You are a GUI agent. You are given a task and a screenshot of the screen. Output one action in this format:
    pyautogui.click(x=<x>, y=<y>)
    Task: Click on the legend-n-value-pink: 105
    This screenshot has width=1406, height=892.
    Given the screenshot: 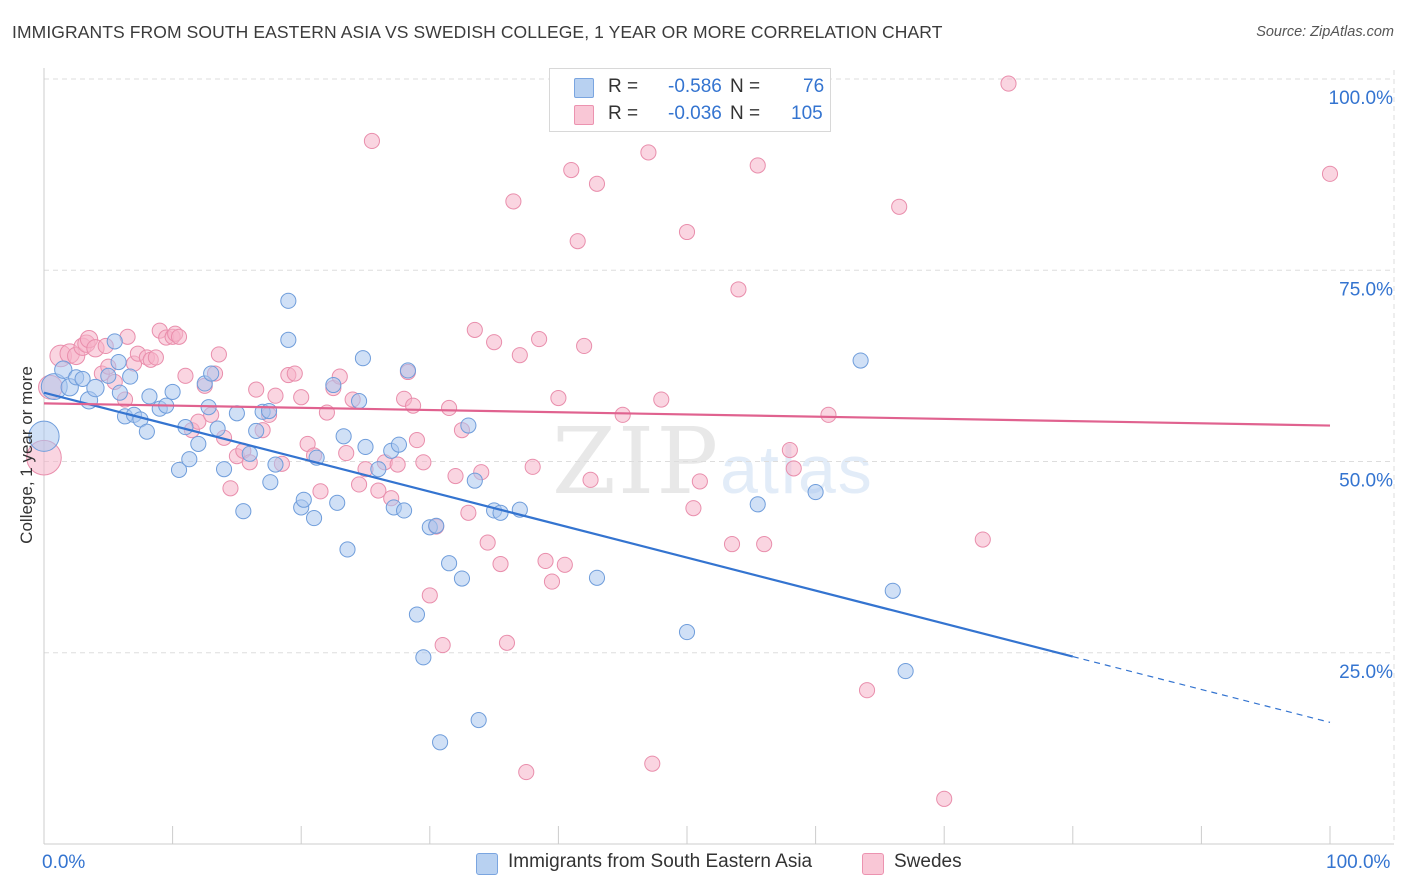 What is the action you would take?
    pyautogui.click(x=807, y=113)
    